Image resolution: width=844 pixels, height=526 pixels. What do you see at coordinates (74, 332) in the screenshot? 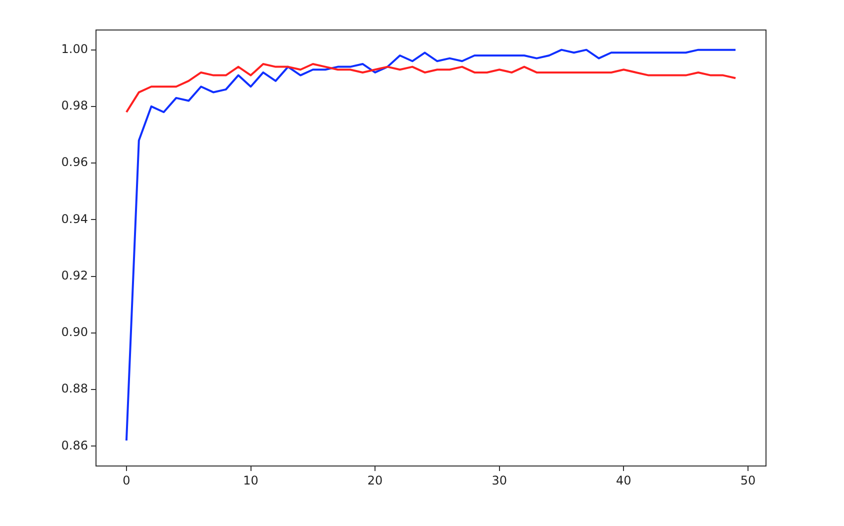
I see `y-tick-label: 0.90` at bounding box center [74, 332].